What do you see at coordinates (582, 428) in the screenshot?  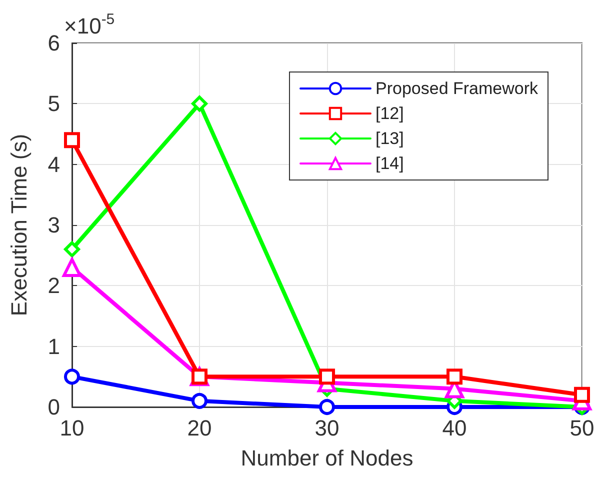 I see `x-tick-label: 50` at bounding box center [582, 428].